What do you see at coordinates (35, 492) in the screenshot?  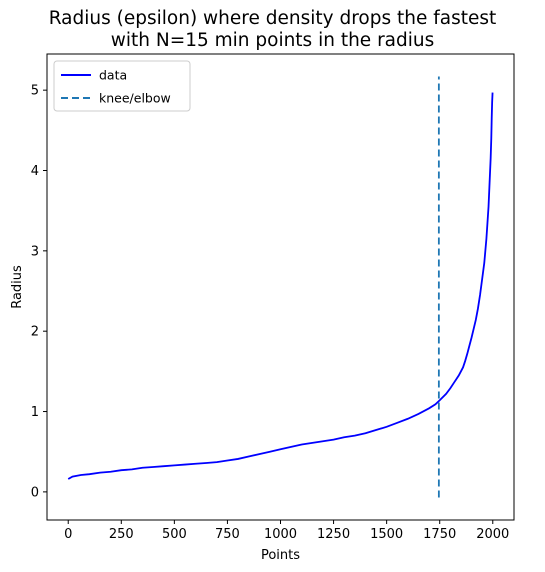 I see `y-tick-label: 0` at bounding box center [35, 492].